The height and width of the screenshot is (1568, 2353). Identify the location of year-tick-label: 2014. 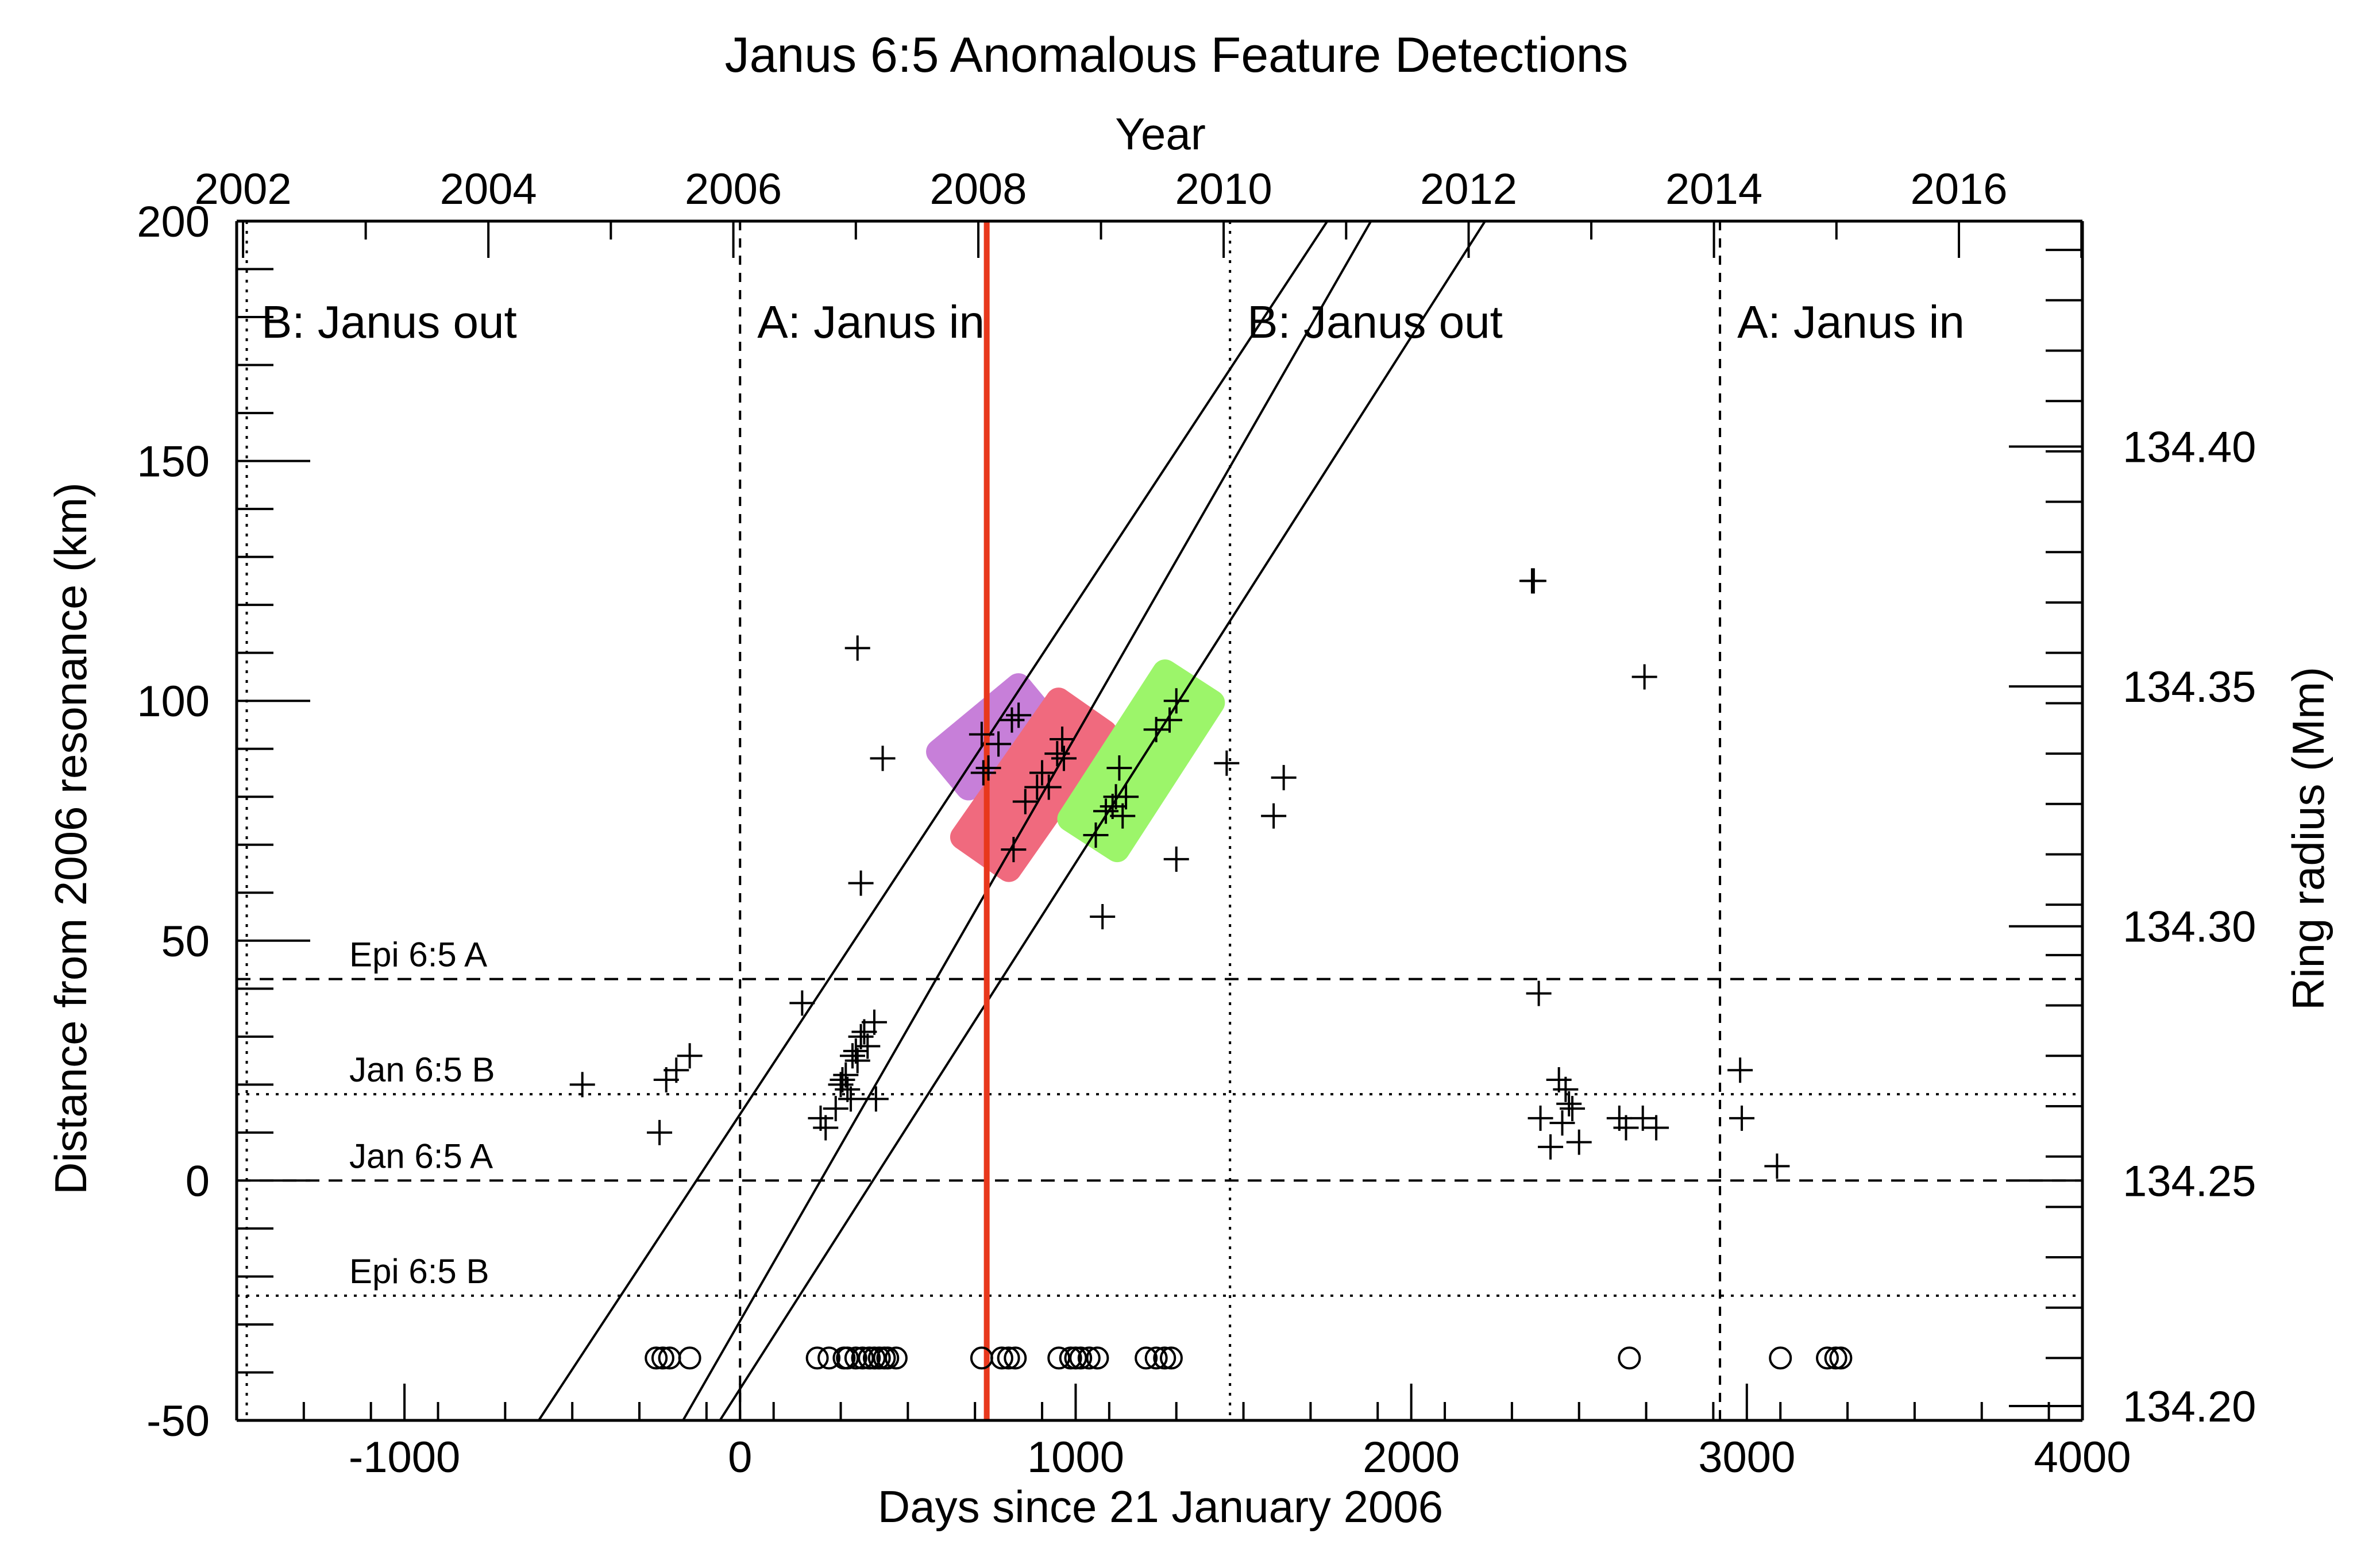
(1713, 189).